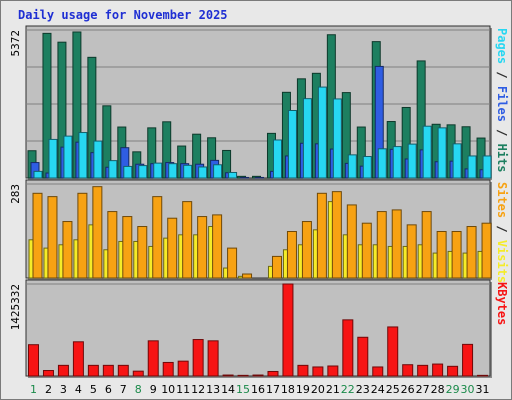  What do you see at coordinates (258, 389) in the screenshot?
I see `x-tick-label: 16` at bounding box center [258, 389].